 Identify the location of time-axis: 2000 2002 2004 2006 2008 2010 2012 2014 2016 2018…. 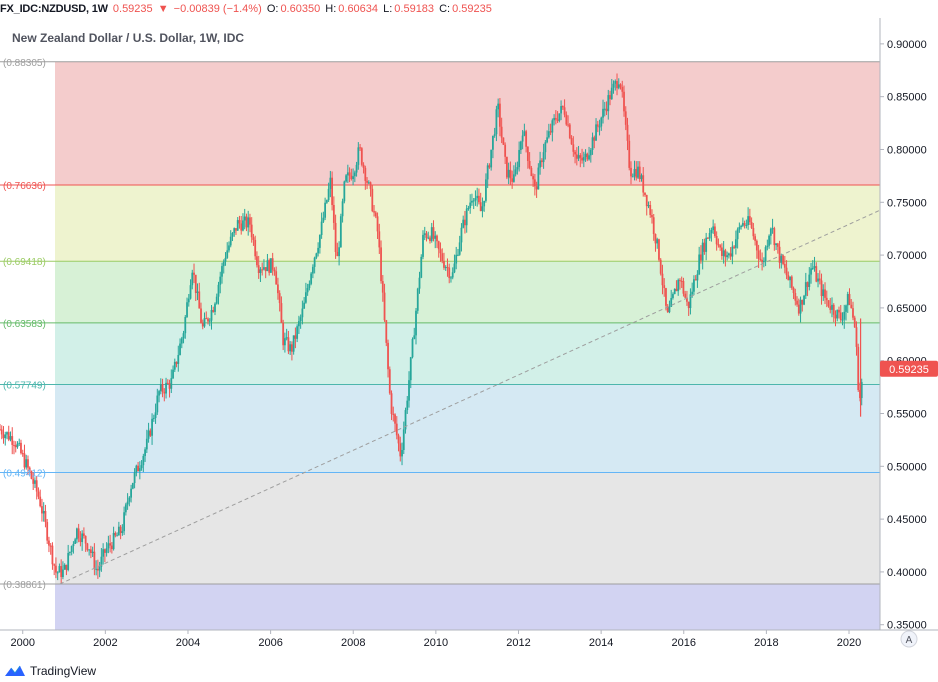
(469, 643).